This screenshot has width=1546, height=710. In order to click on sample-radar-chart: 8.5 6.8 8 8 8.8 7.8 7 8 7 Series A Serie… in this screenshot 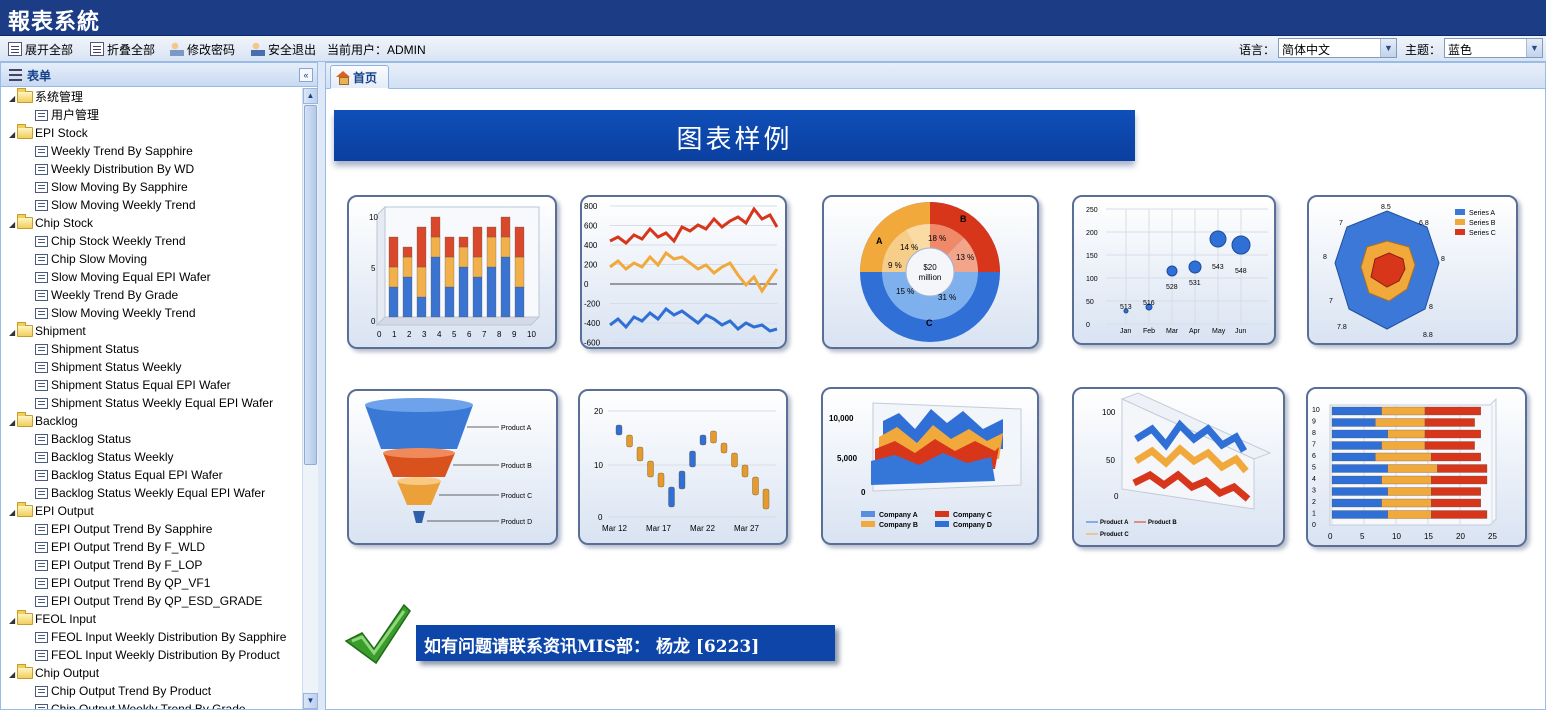, I will do `click(1412, 270)`.